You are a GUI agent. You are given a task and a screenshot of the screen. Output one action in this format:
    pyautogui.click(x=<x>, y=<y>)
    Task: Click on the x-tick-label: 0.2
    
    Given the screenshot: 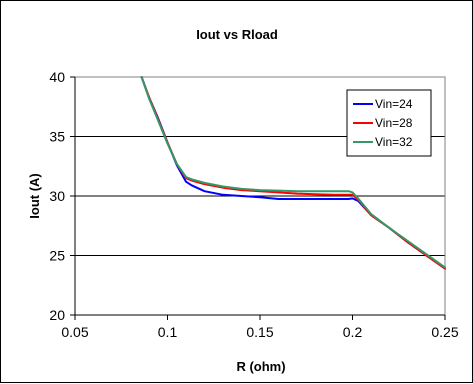 What is the action you would take?
    pyautogui.click(x=353, y=332)
    